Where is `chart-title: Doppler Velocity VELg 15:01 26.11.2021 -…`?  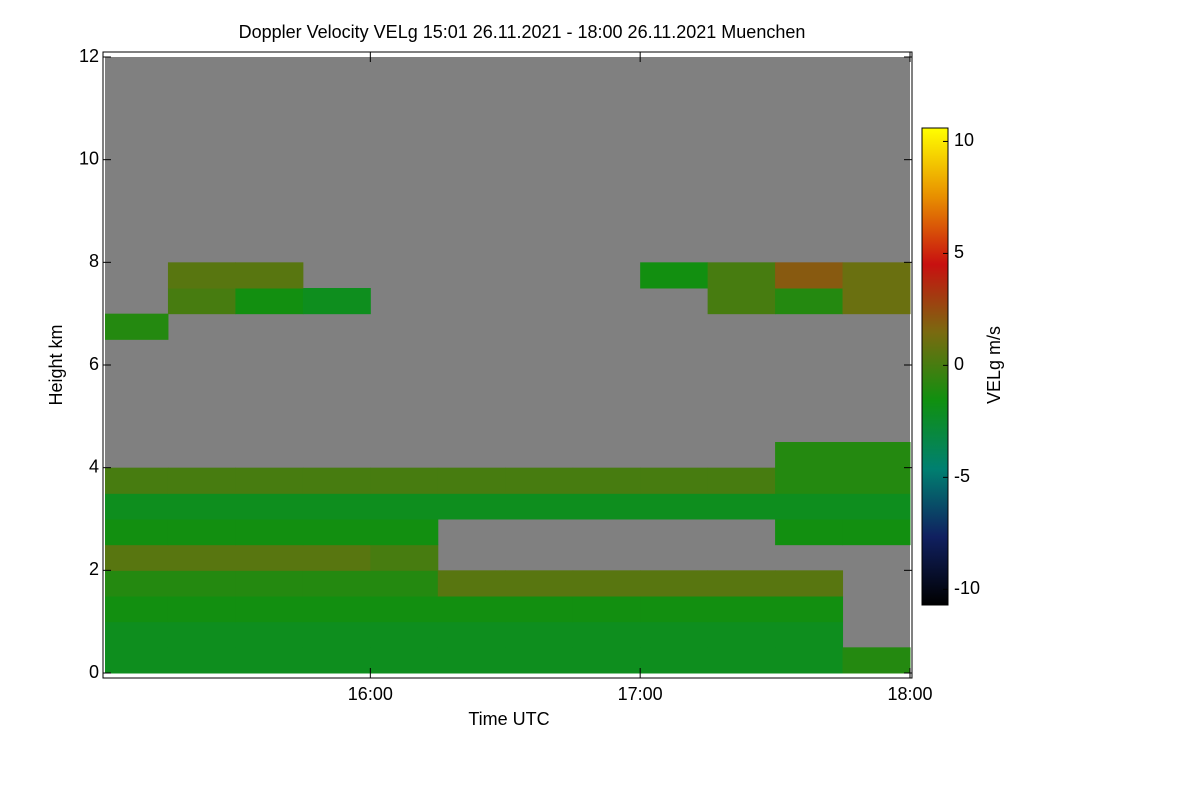
chart-title: Doppler Velocity VELg 15:01 26.11.2021 -… is located at coordinates (522, 32).